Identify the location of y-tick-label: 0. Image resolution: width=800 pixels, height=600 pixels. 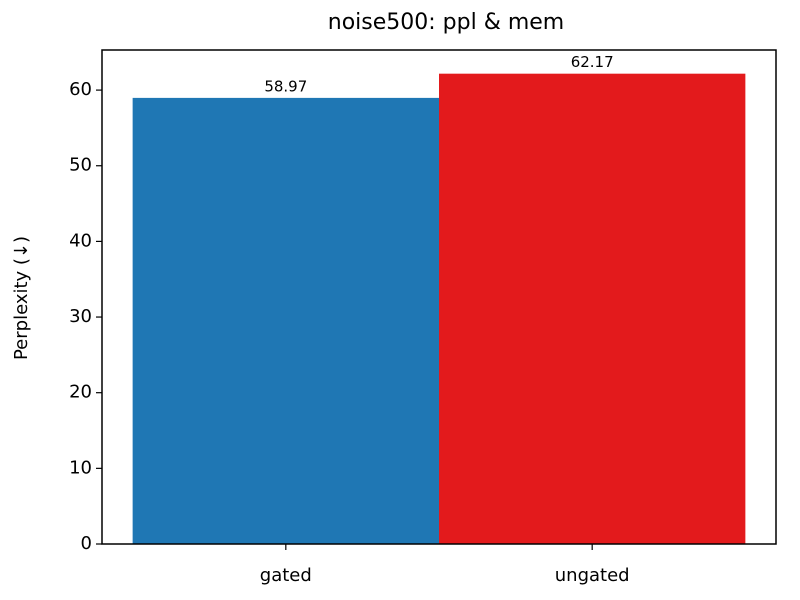
(86, 543).